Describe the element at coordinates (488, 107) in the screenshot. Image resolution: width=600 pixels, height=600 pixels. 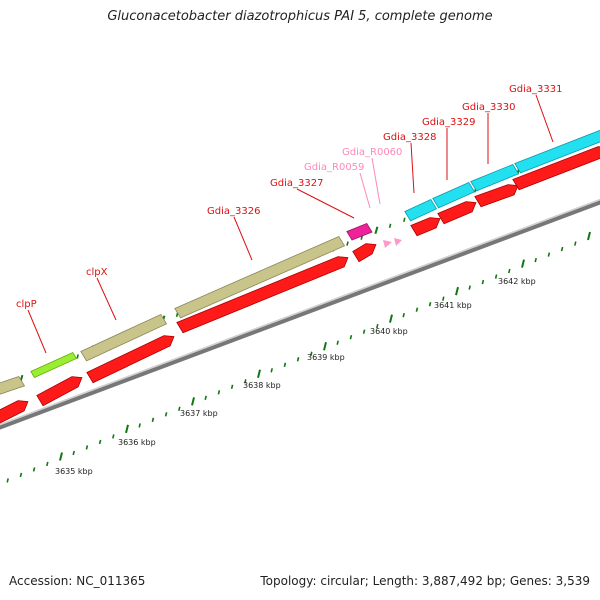
I see `gene-label: Gdia_3330` at that location.